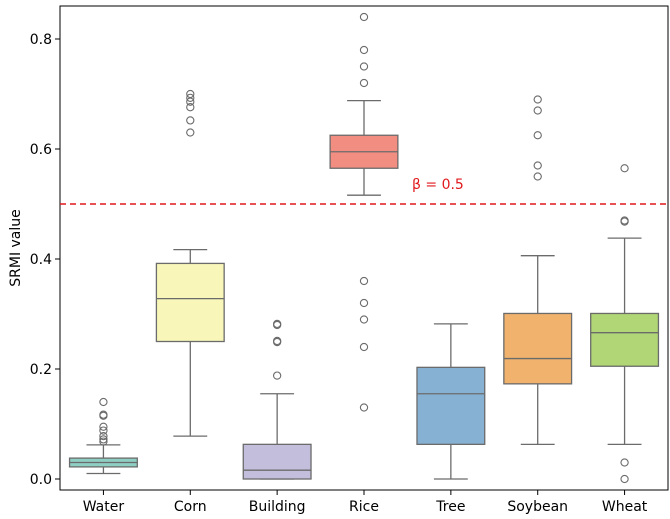 The height and width of the screenshot is (519, 670). I want to click on x-tick-label: Soybean, so click(537, 507).